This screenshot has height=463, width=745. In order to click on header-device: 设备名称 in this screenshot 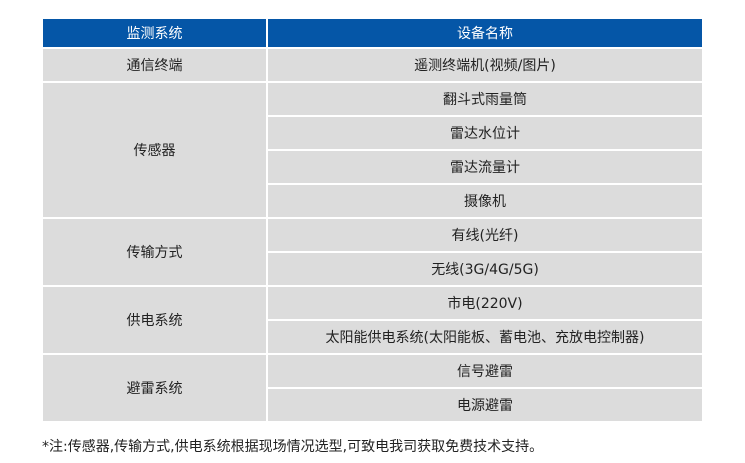, I will do `click(485, 33)`.